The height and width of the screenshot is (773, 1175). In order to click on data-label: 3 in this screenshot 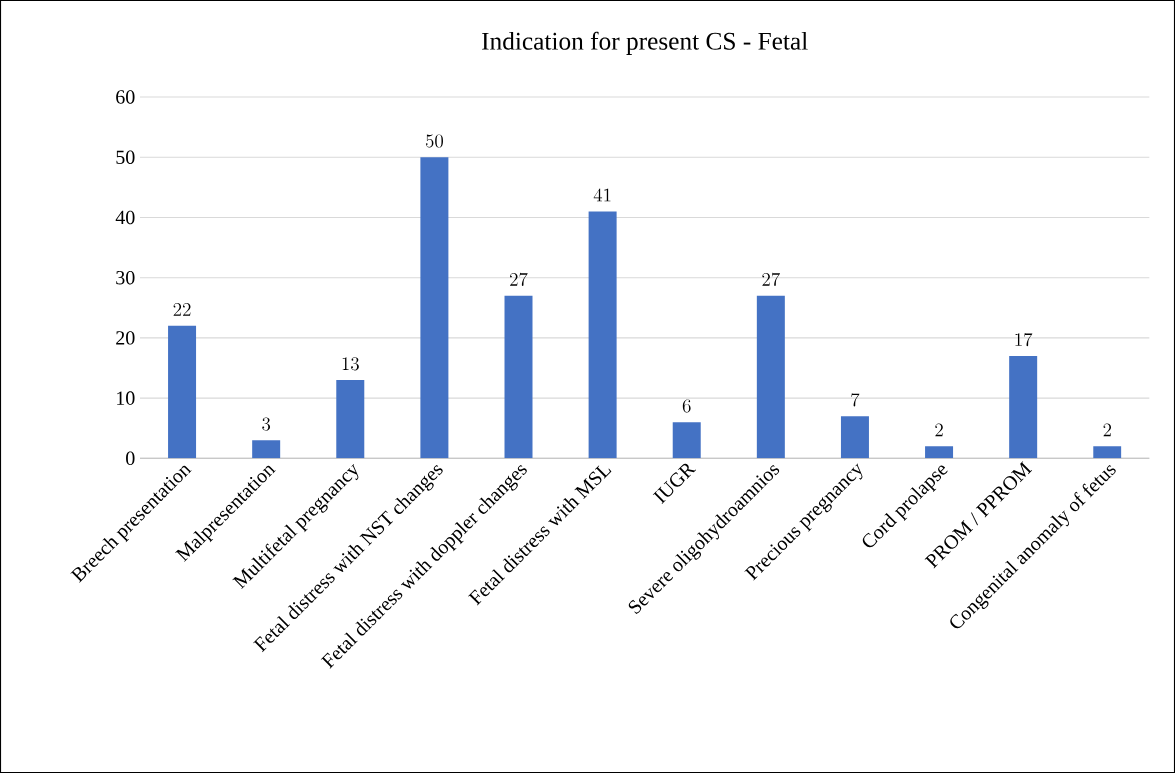, I will do `click(266, 424)`.